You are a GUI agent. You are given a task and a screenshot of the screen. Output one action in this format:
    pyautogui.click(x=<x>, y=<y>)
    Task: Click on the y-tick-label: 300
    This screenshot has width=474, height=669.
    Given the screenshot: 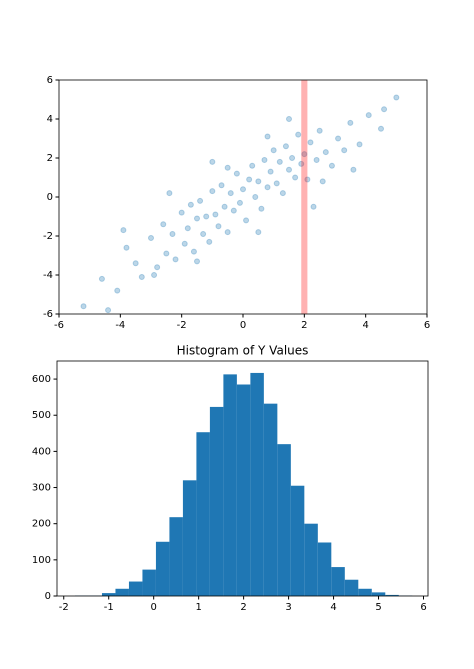 What is the action you would take?
    pyautogui.click(x=41, y=488)
    